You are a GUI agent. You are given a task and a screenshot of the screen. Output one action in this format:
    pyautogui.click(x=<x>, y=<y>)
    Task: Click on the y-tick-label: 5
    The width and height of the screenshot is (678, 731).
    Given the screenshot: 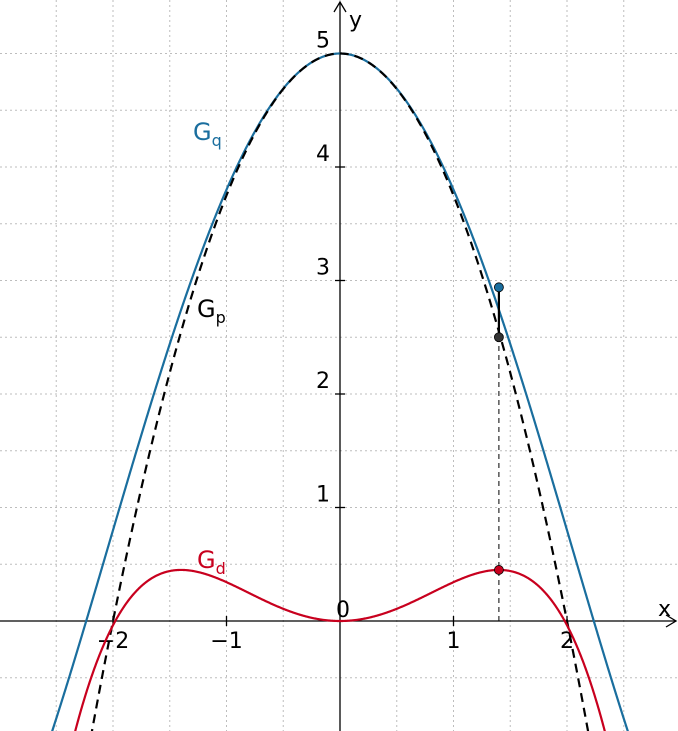 What is the action you would take?
    pyautogui.click(x=323, y=41)
    